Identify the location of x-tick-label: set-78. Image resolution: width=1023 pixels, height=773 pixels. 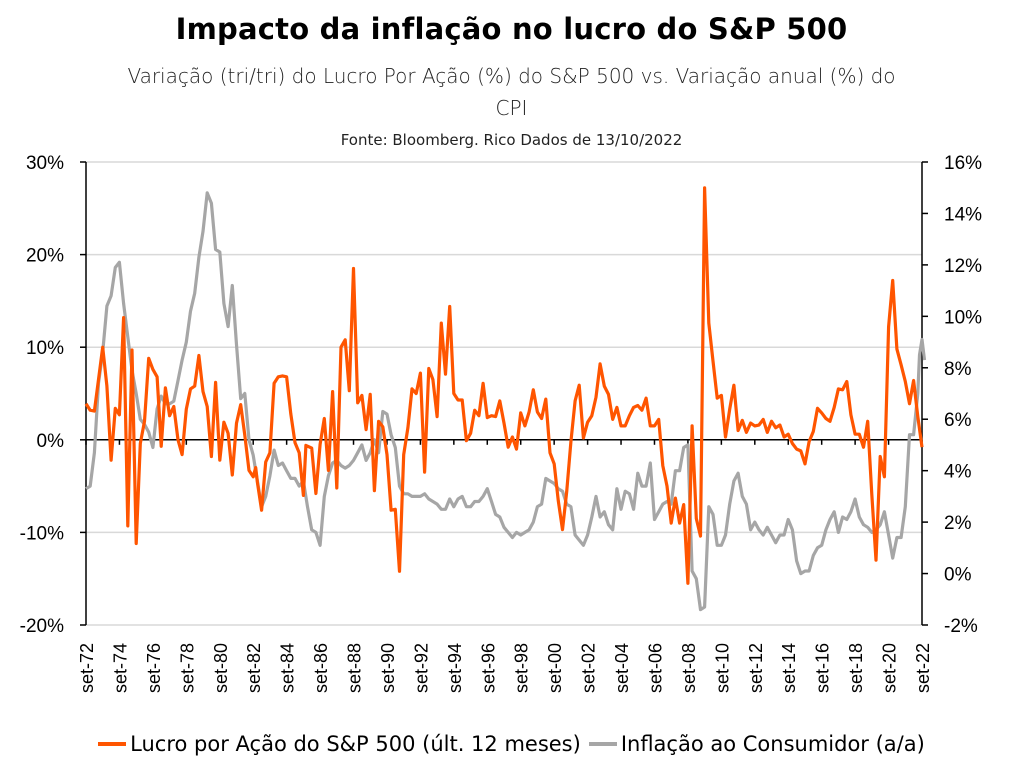
(187, 668).